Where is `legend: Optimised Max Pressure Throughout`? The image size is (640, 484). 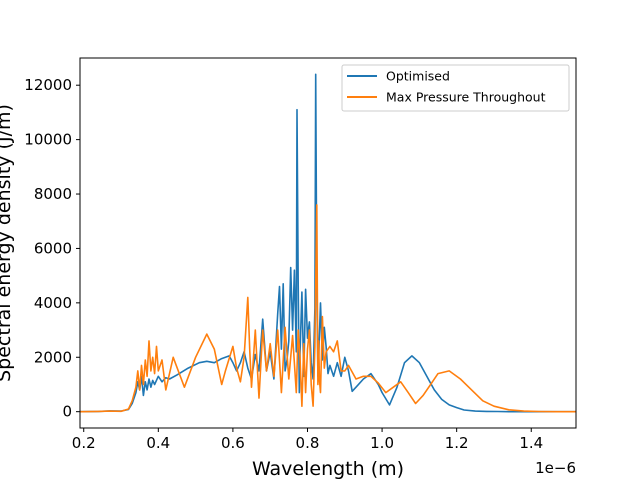 legend: Optimised Max Pressure Throughout is located at coordinates (455, 88).